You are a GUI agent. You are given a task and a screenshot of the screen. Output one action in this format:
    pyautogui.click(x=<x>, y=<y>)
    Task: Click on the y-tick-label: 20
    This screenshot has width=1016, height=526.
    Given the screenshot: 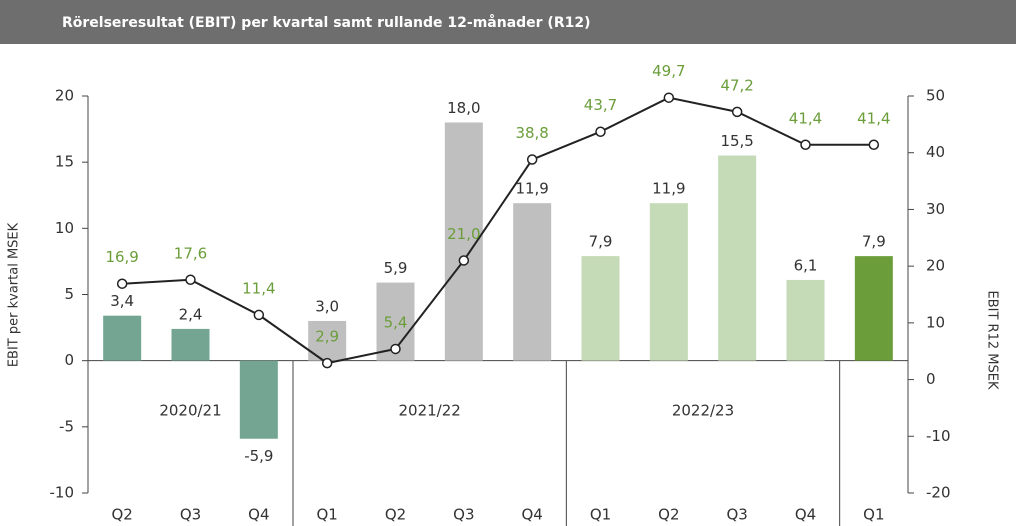 What is the action you would take?
    pyautogui.click(x=64, y=96)
    